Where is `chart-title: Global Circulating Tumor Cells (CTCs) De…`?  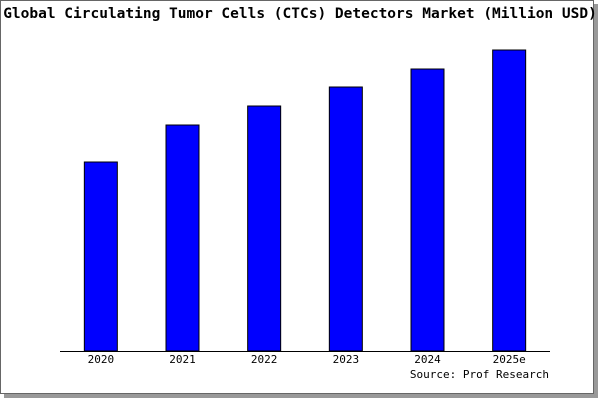 chart-title: Global Circulating Tumor Cells (CTCs) De… is located at coordinates (300, 14).